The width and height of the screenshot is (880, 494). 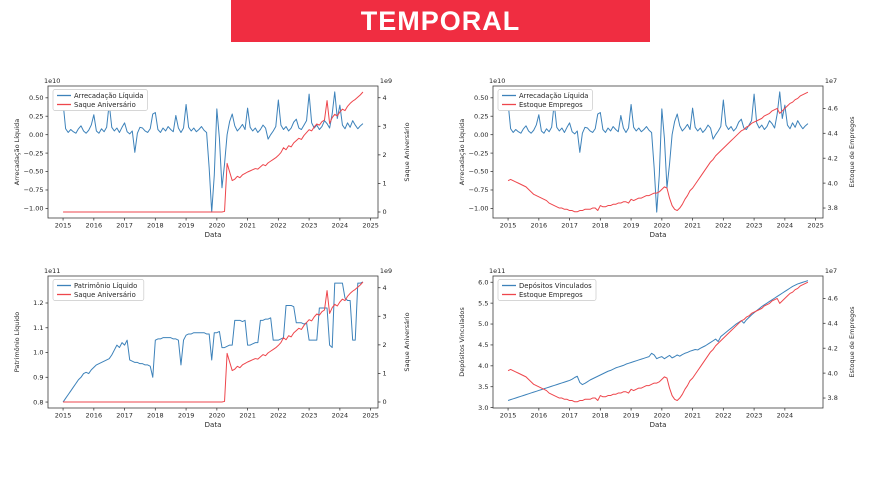 What do you see at coordinates (17, 152) in the screenshot?
I see `y-left-axis-title: Arrecadação Líquida` at bounding box center [17, 152].